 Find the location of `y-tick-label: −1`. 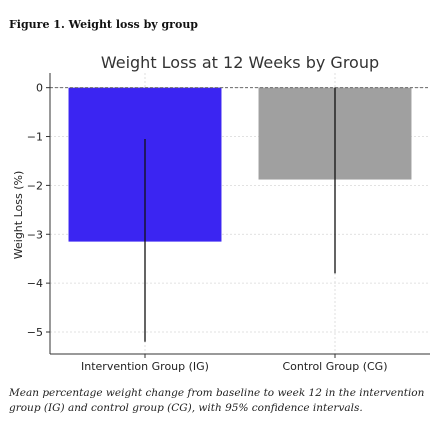

y-tick-label: −1 is located at coordinates (35, 137).